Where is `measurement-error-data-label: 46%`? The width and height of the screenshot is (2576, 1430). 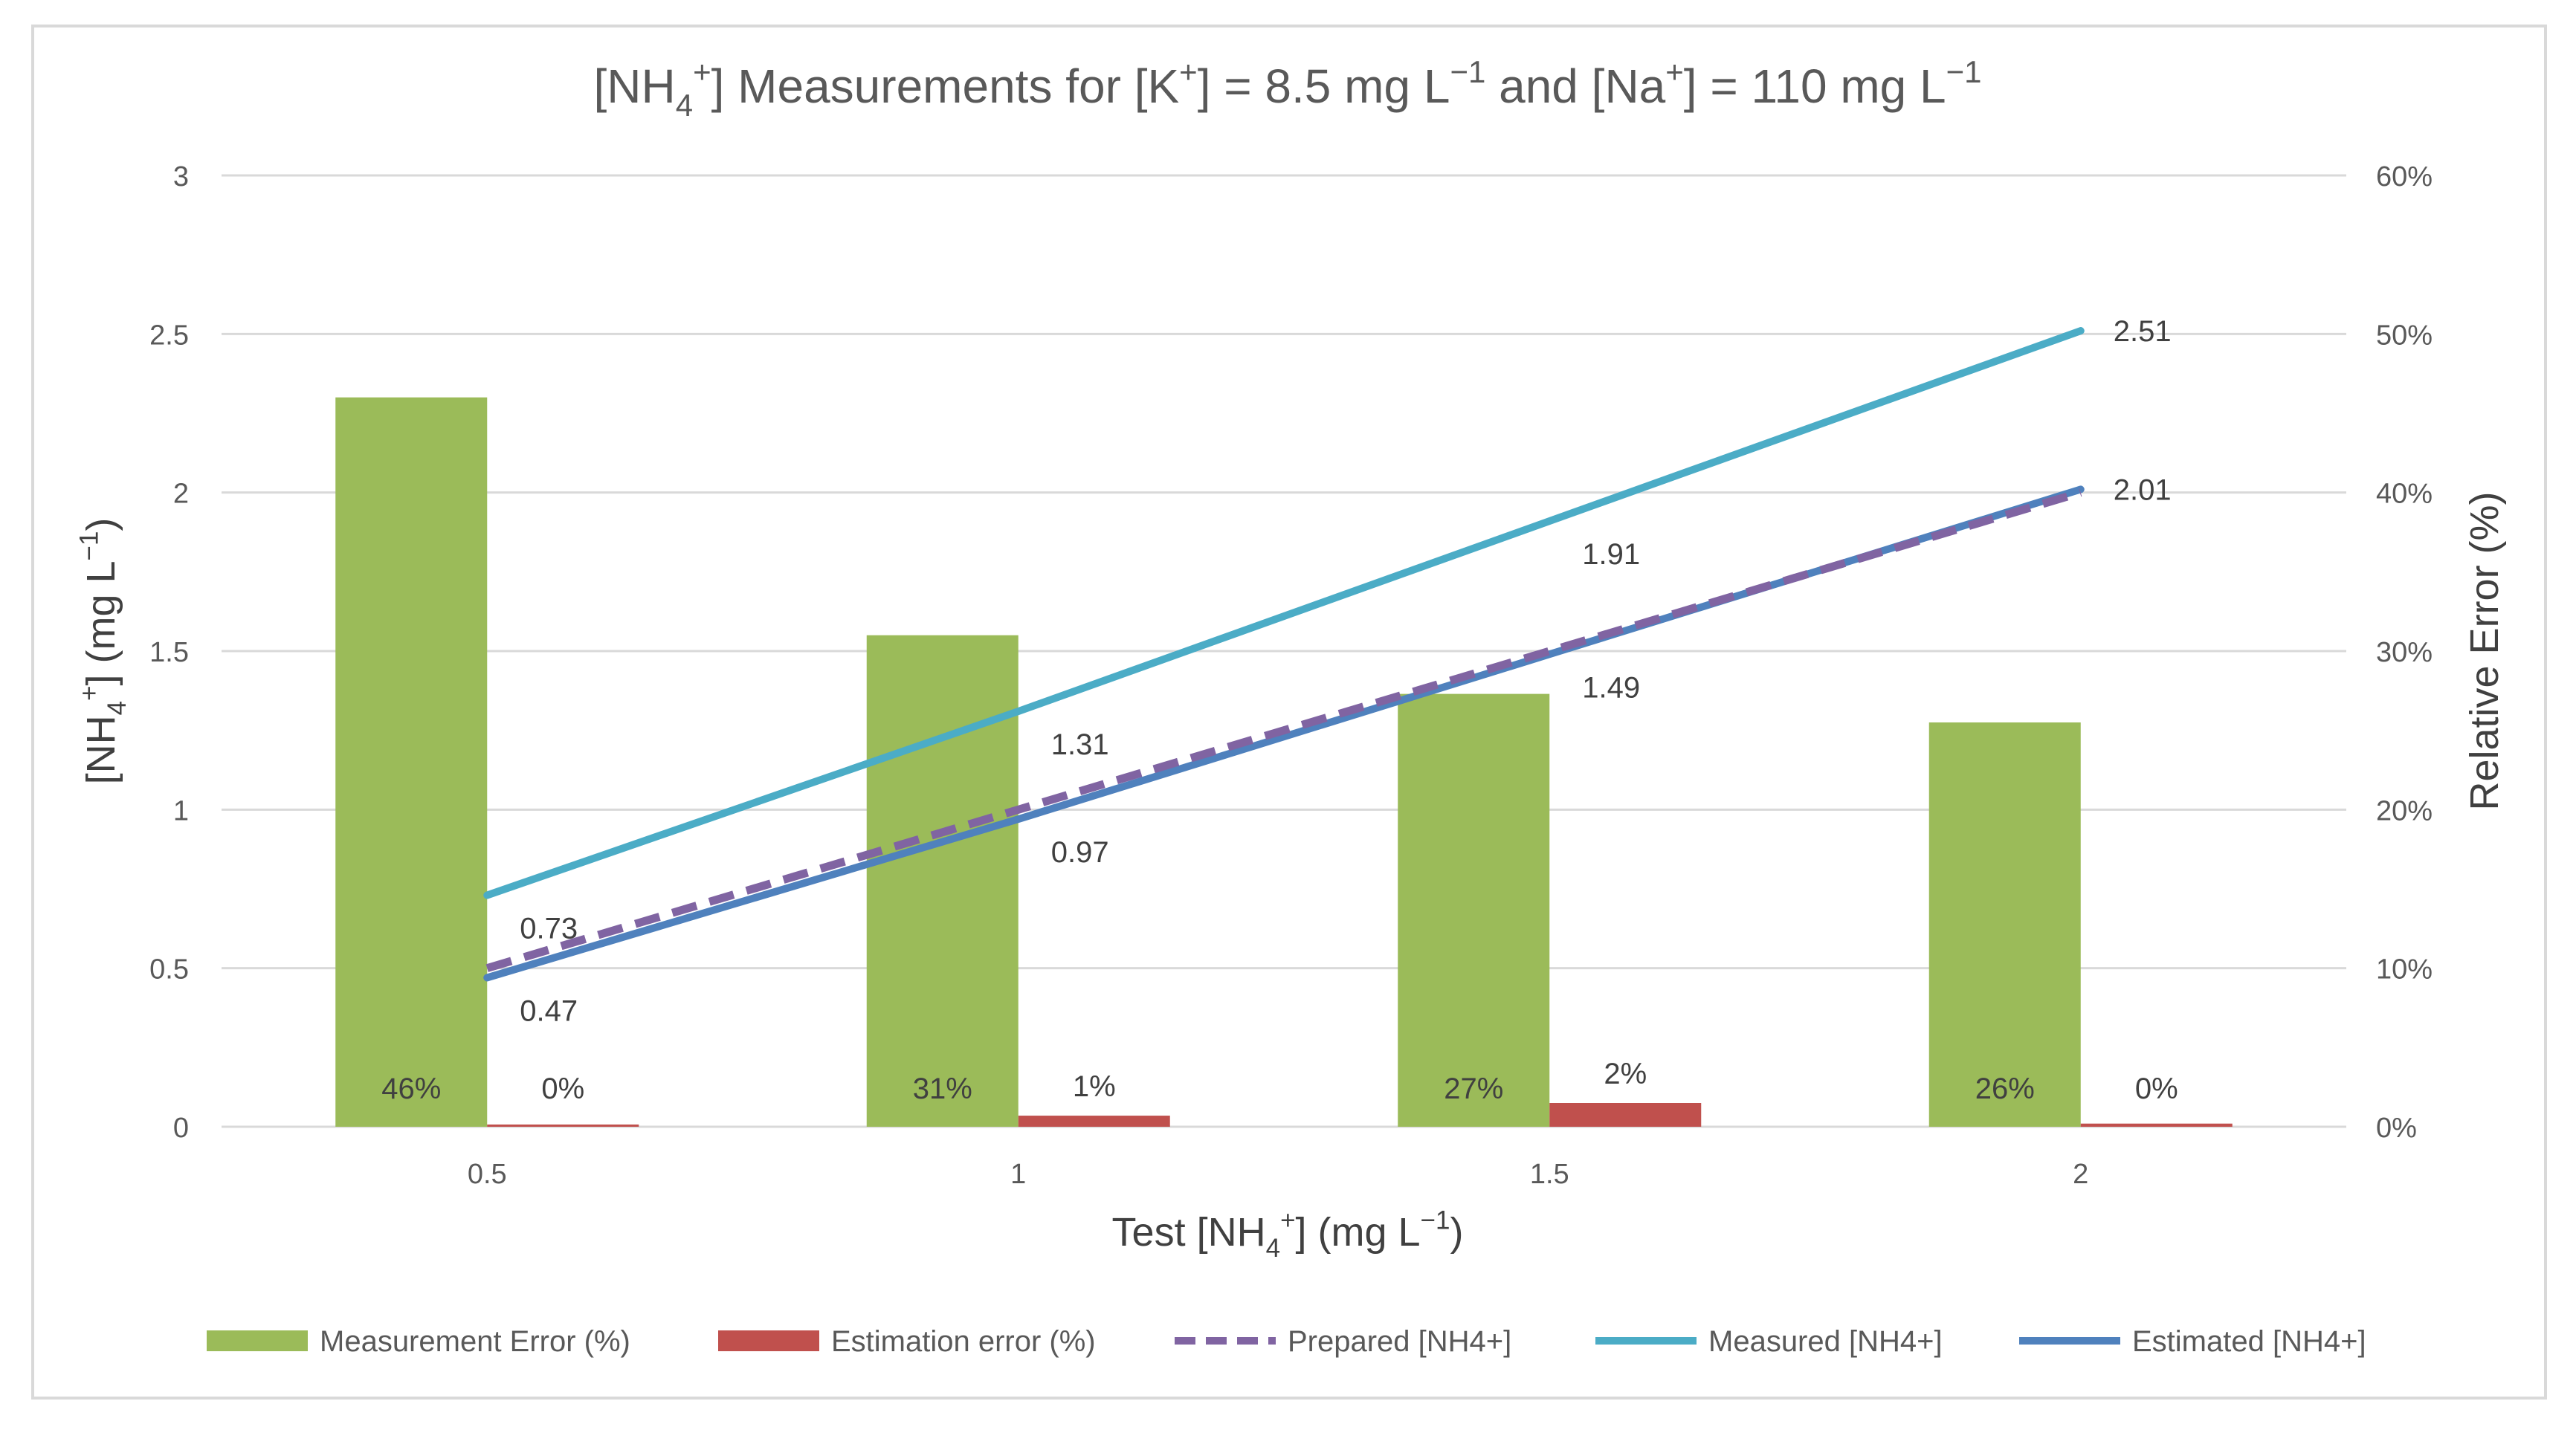
measurement-error-data-label: 46% is located at coordinates (411, 1088).